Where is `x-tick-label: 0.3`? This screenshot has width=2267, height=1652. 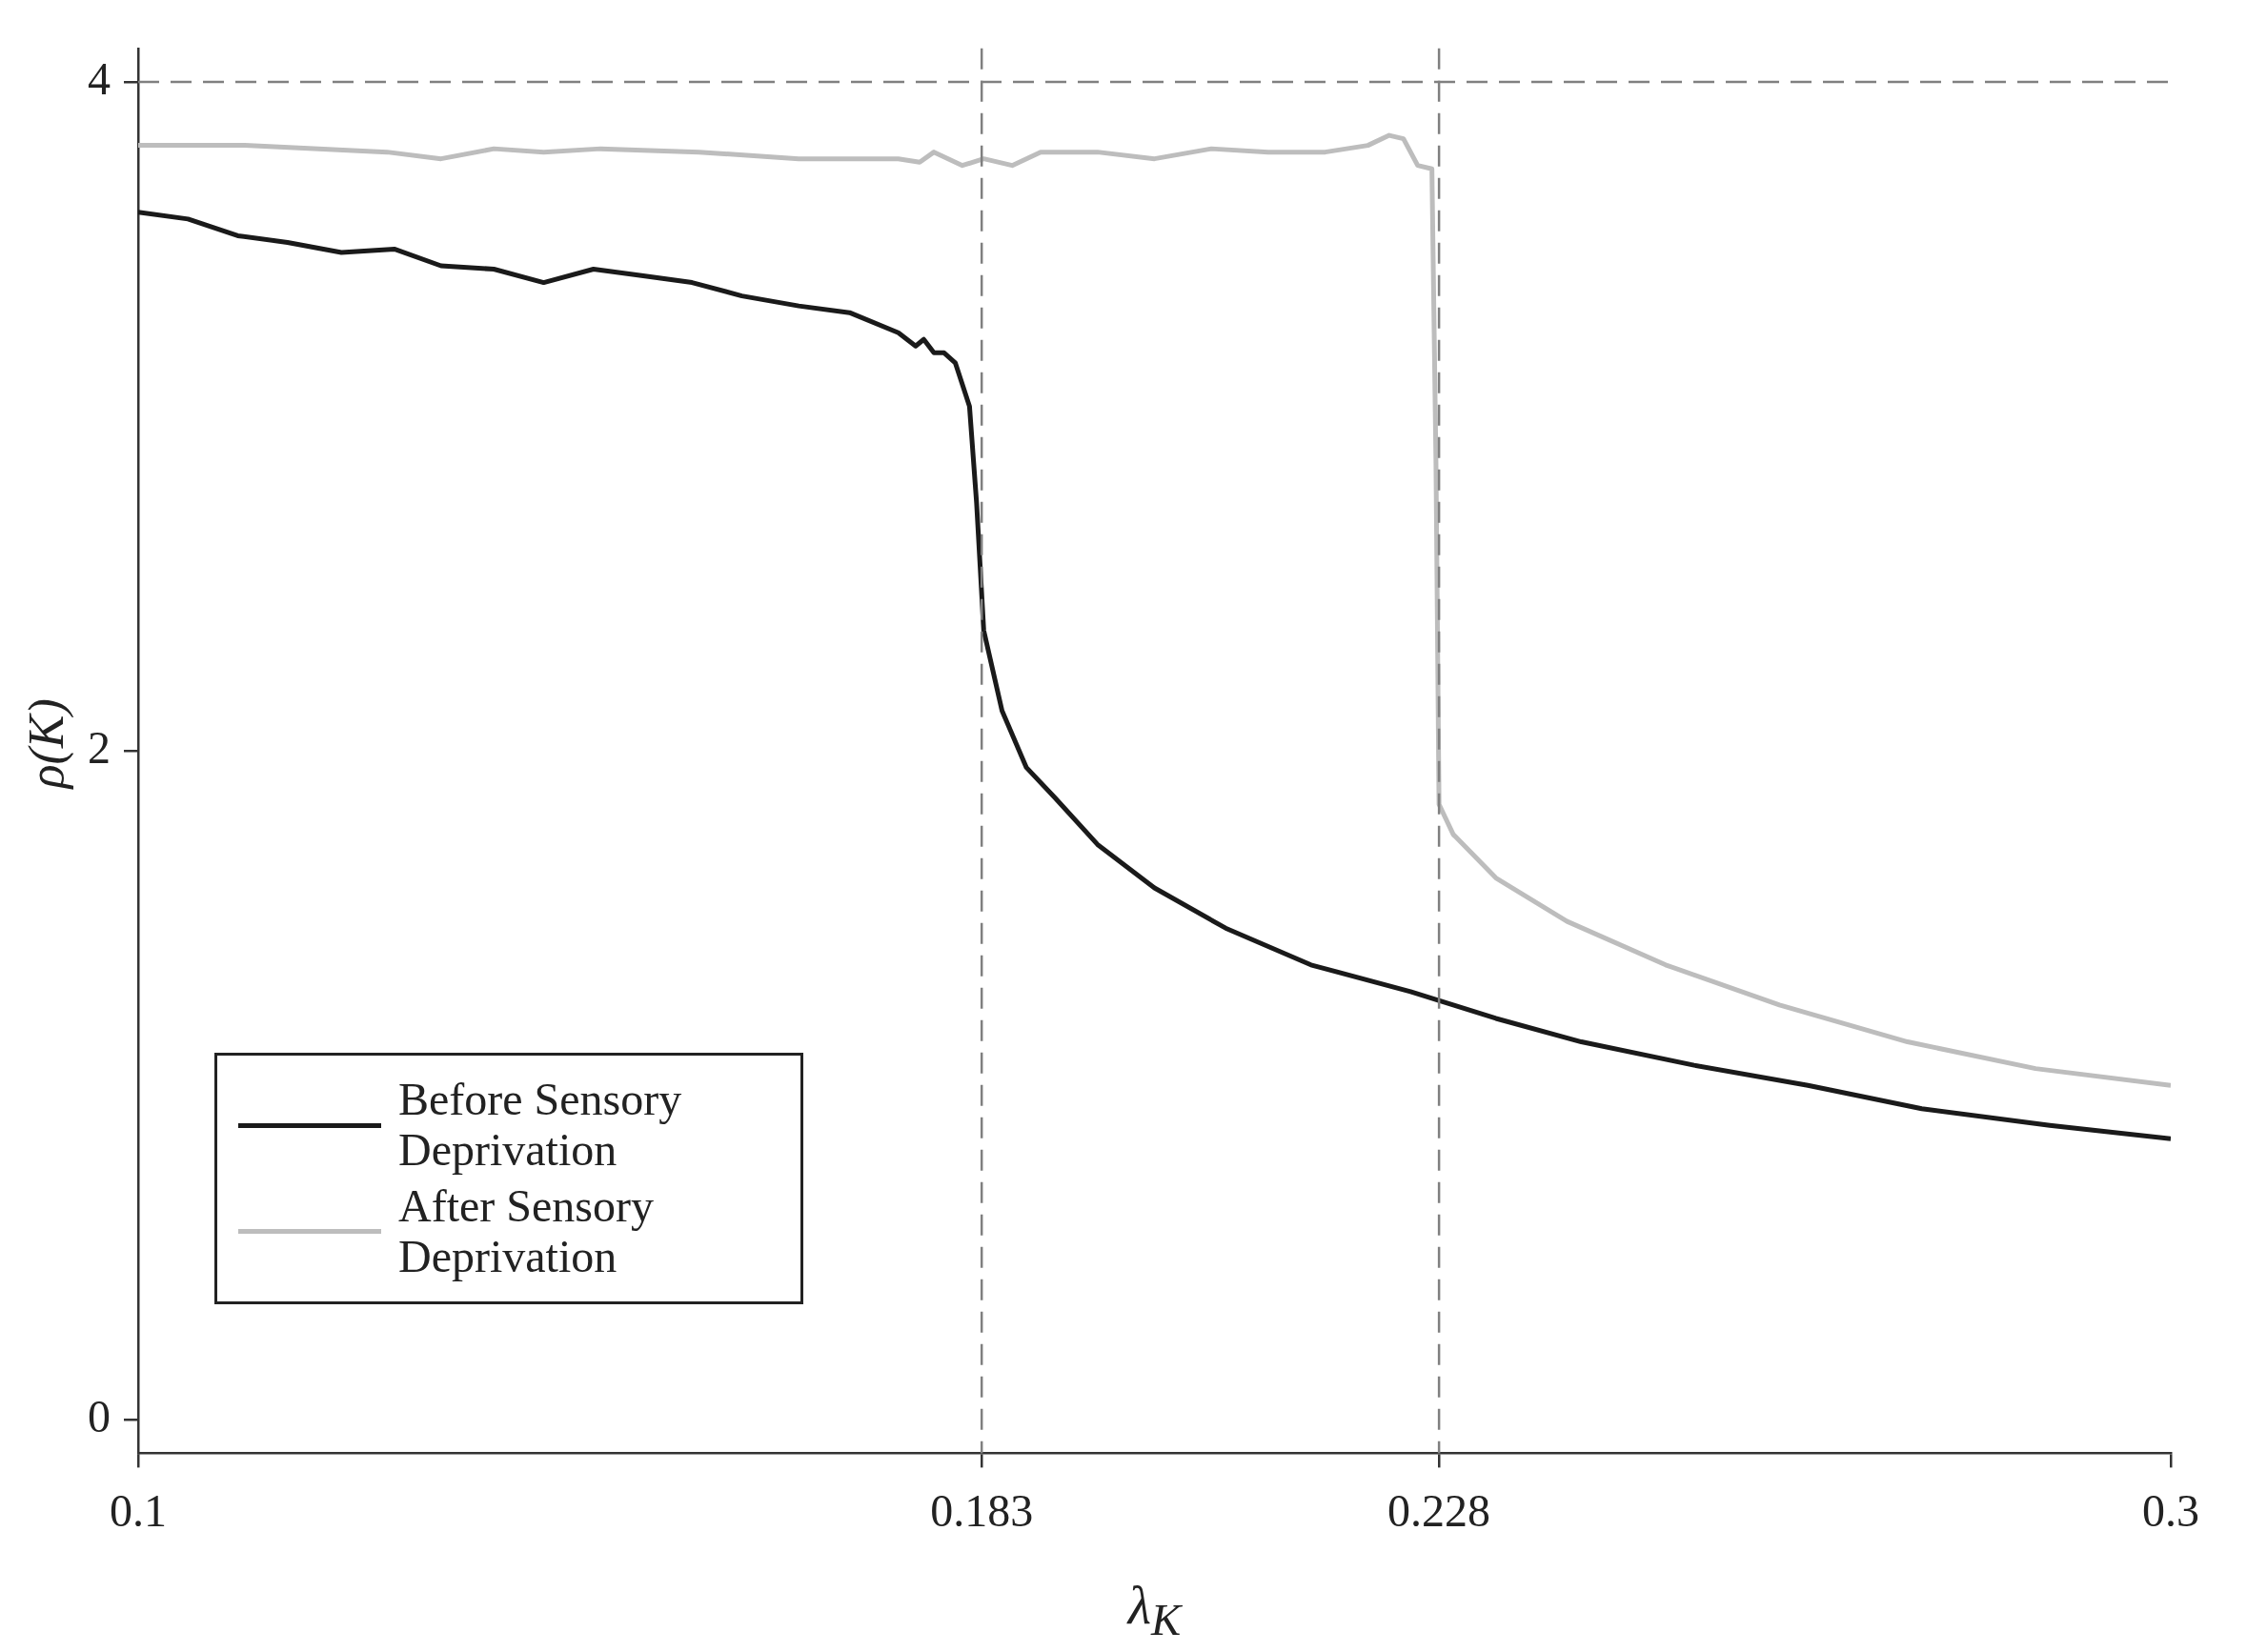
x-tick-label: 0.3 is located at coordinates (2170, 1510).